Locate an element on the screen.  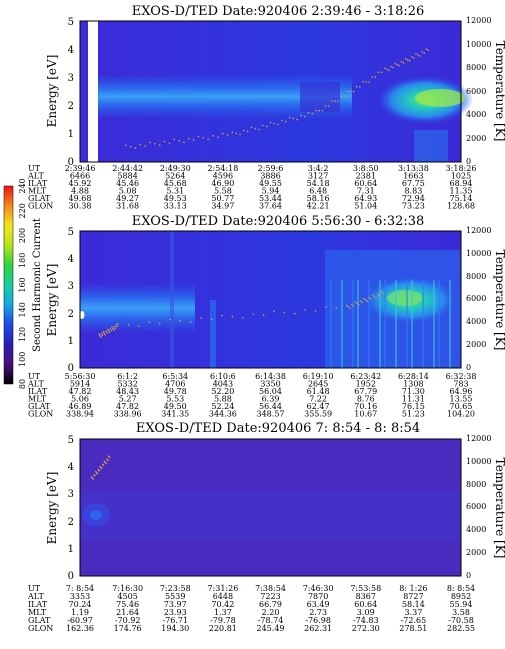
panel-3-y2tick: 10000 is located at coordinates (478, 461).